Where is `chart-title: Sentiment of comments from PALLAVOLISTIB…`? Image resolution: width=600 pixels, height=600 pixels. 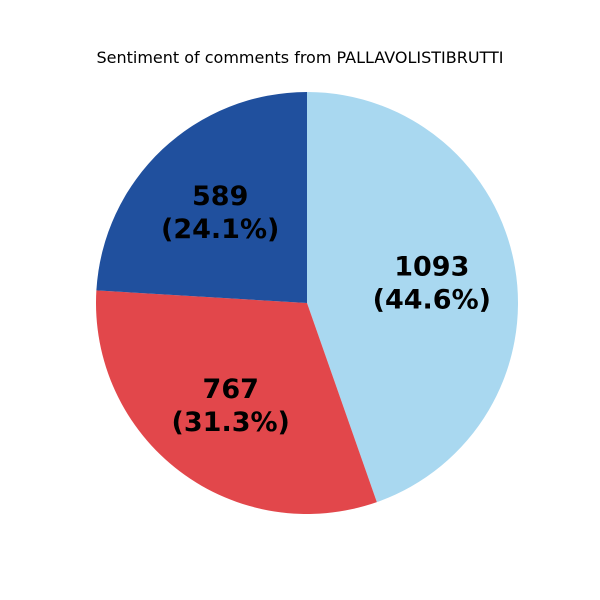 chart-title: Sentiment of comments from PALLAVOLISTIB… is located at coordinates (300, 57).